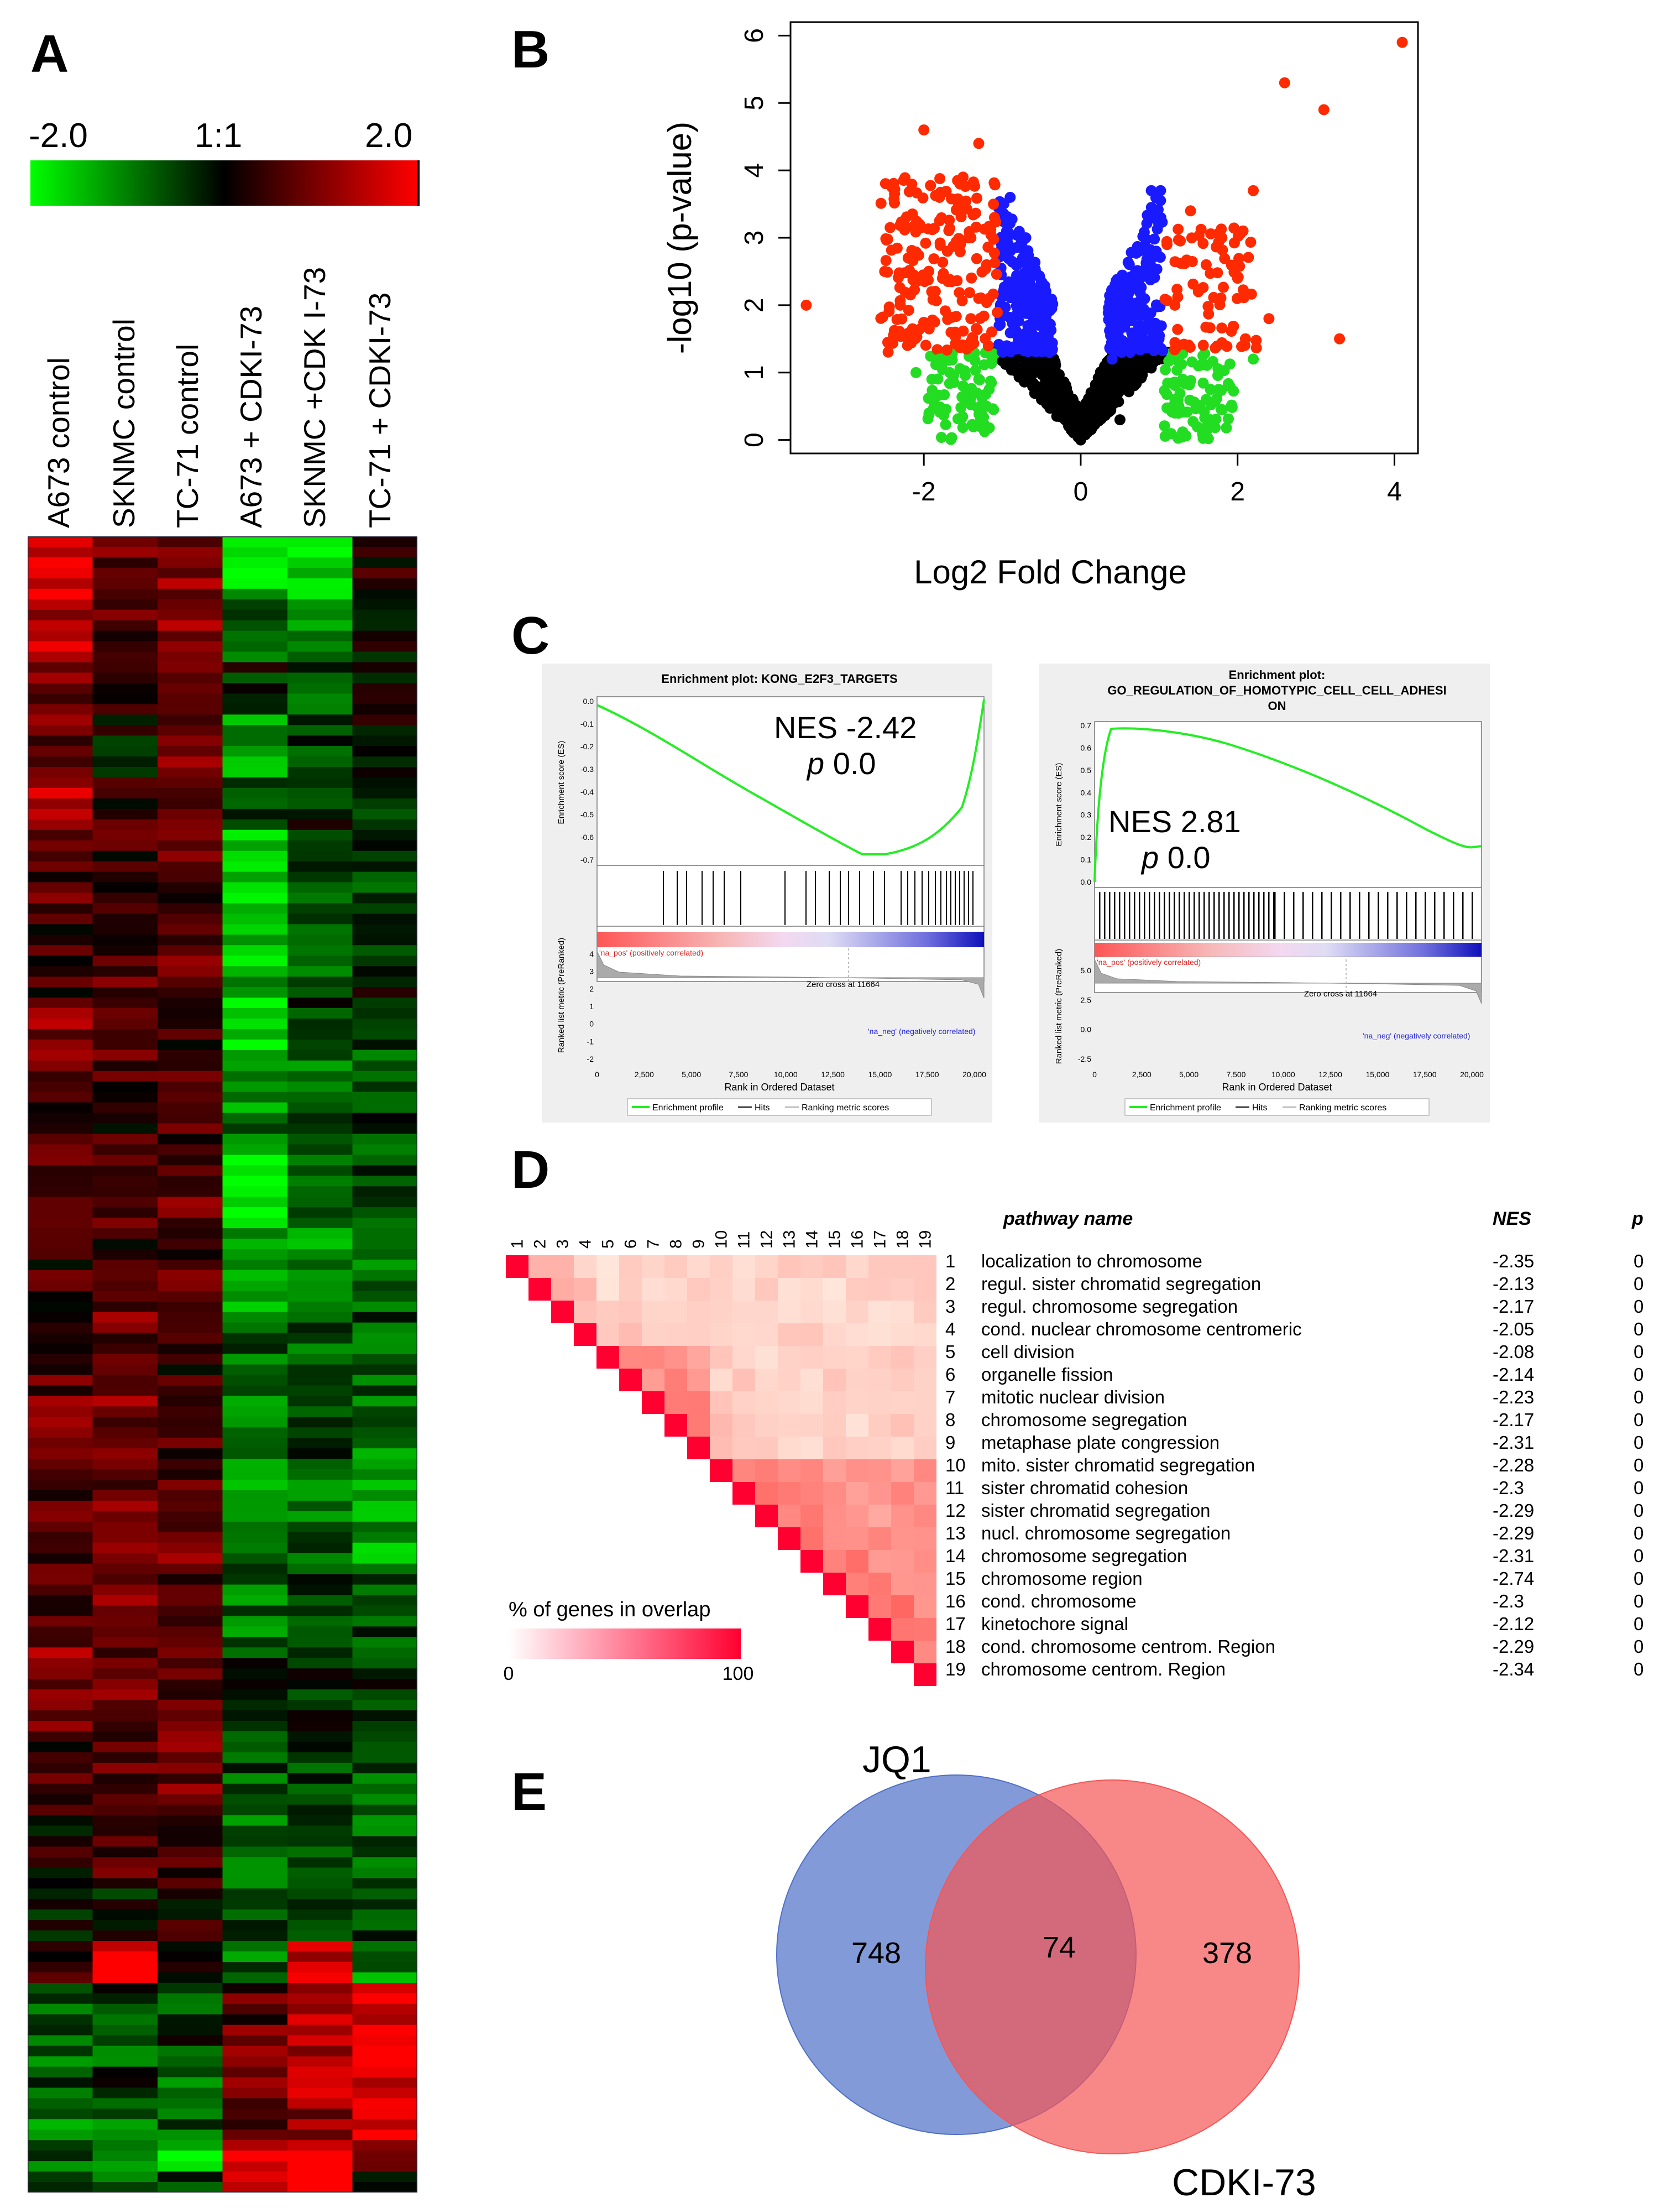  I want to click on gsea-right-p-value: p 0.0, so click(1175, 857).